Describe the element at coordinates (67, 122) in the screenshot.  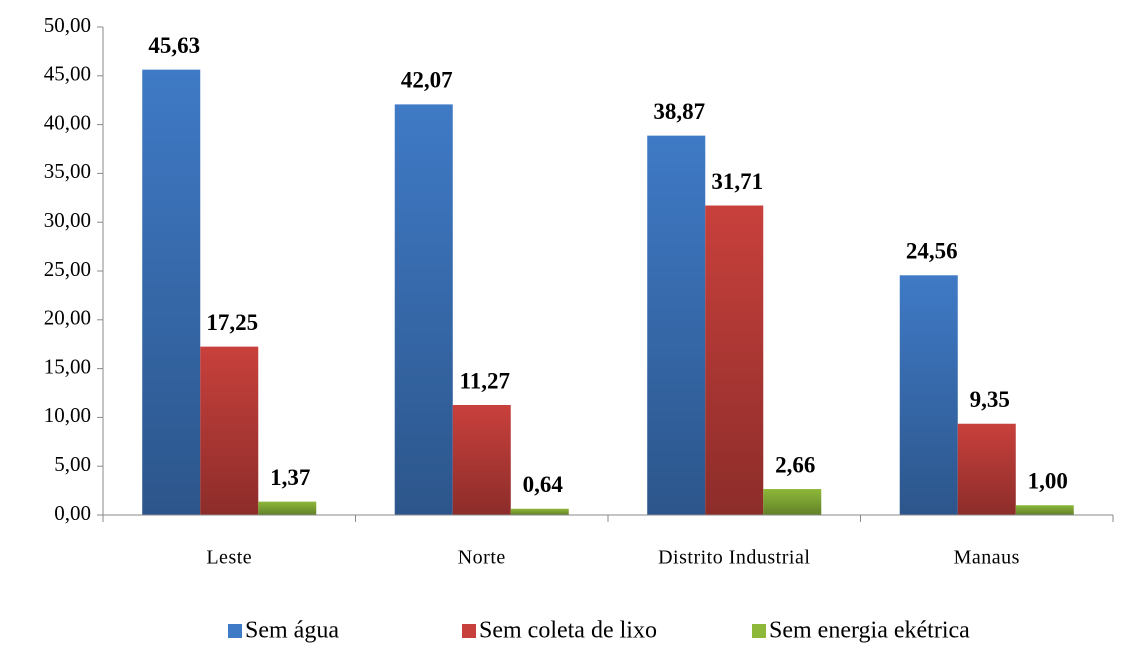
I see `y-tick-label: 40,00` at that location.